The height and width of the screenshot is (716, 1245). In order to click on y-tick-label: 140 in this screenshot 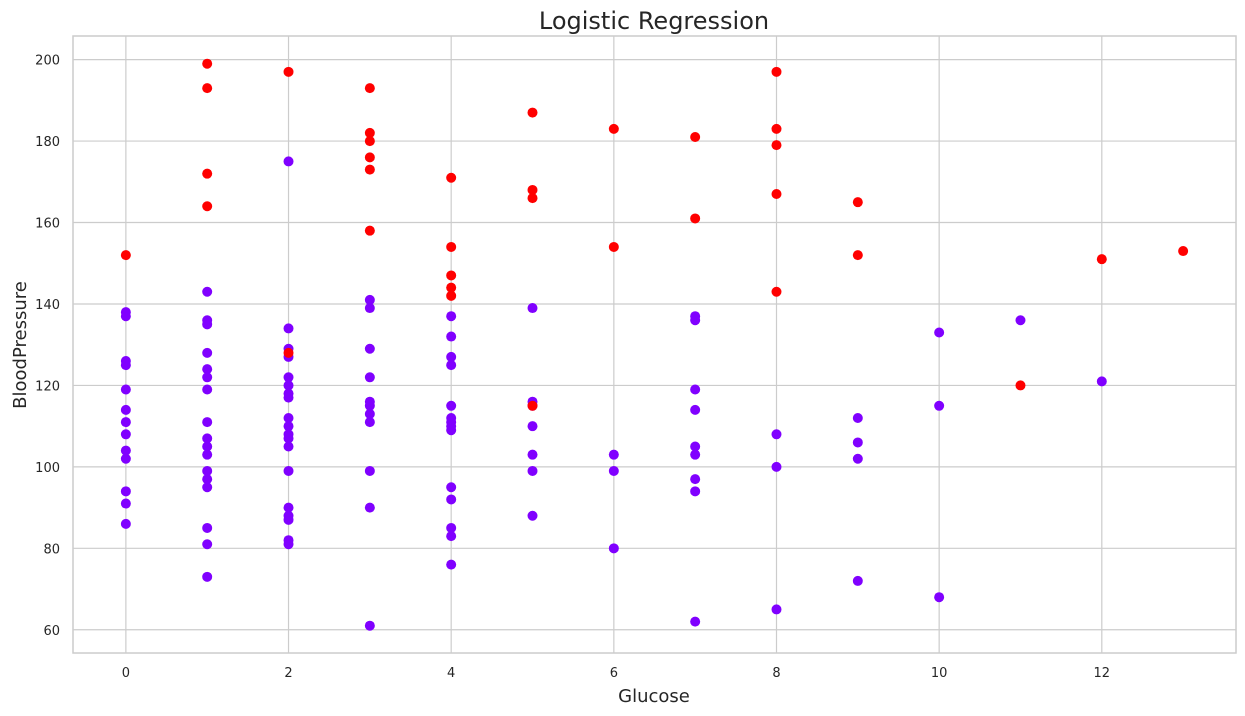, I will do `click(47, 305)`.